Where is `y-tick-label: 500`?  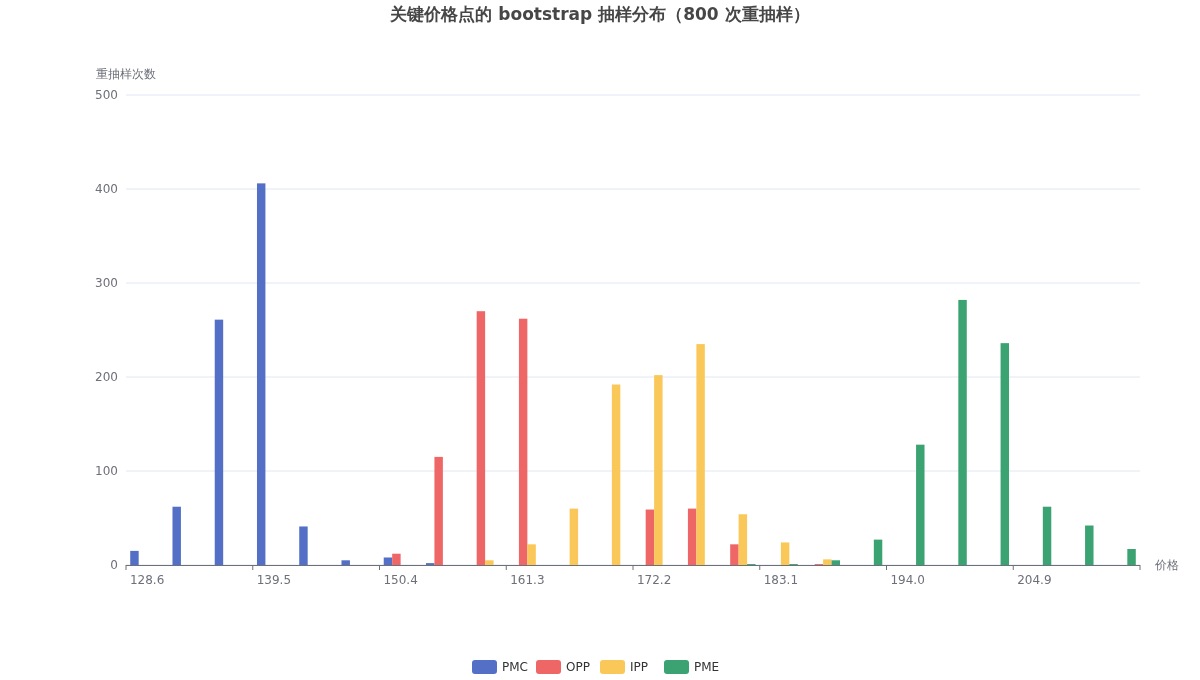
y-tick-label: 500 is located at coordinates (106, 95).